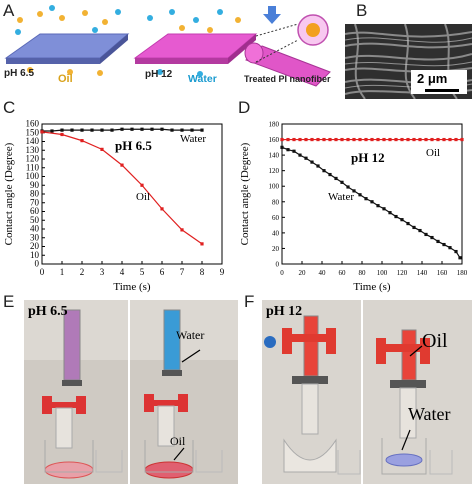  I want to click on x-tick-label: 180, so click(462, 273).